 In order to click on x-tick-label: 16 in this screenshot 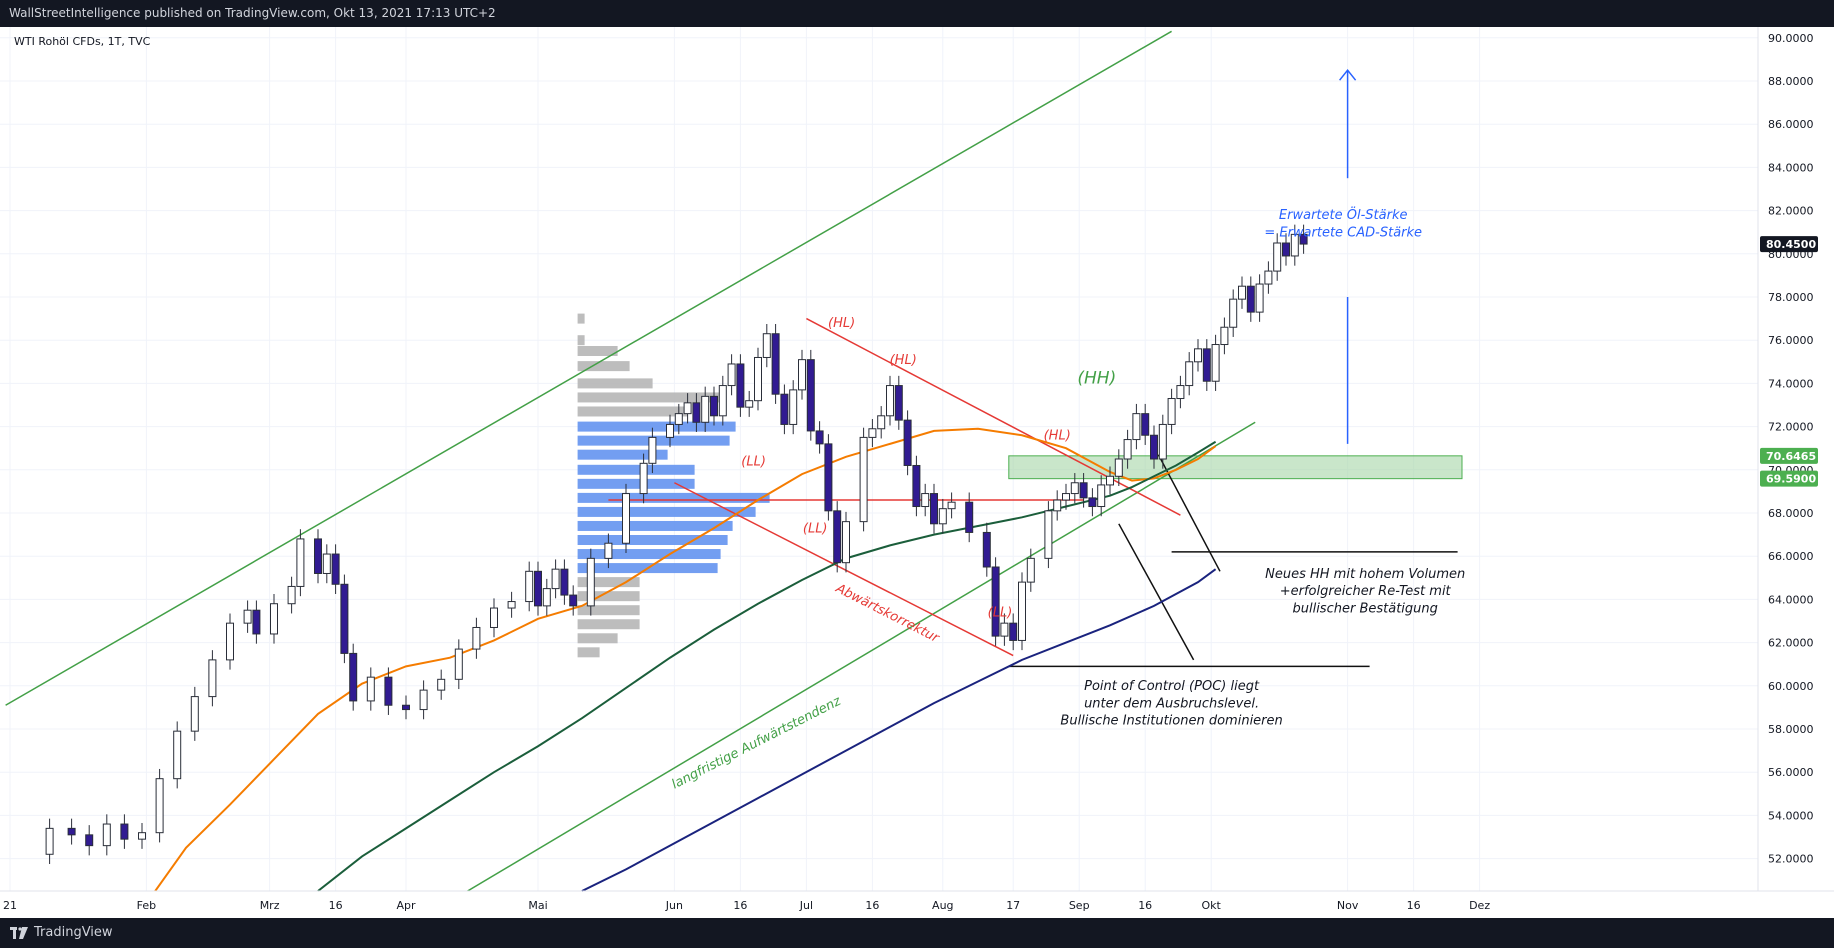, I will do `click(740, 905)`.